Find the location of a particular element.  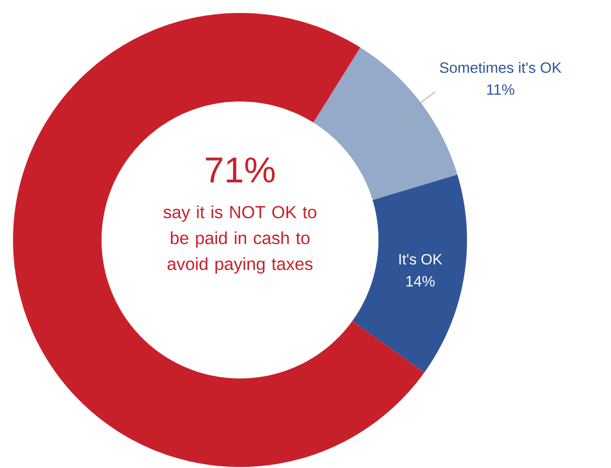

data-label: 71% is located at coordinates (240, 170).